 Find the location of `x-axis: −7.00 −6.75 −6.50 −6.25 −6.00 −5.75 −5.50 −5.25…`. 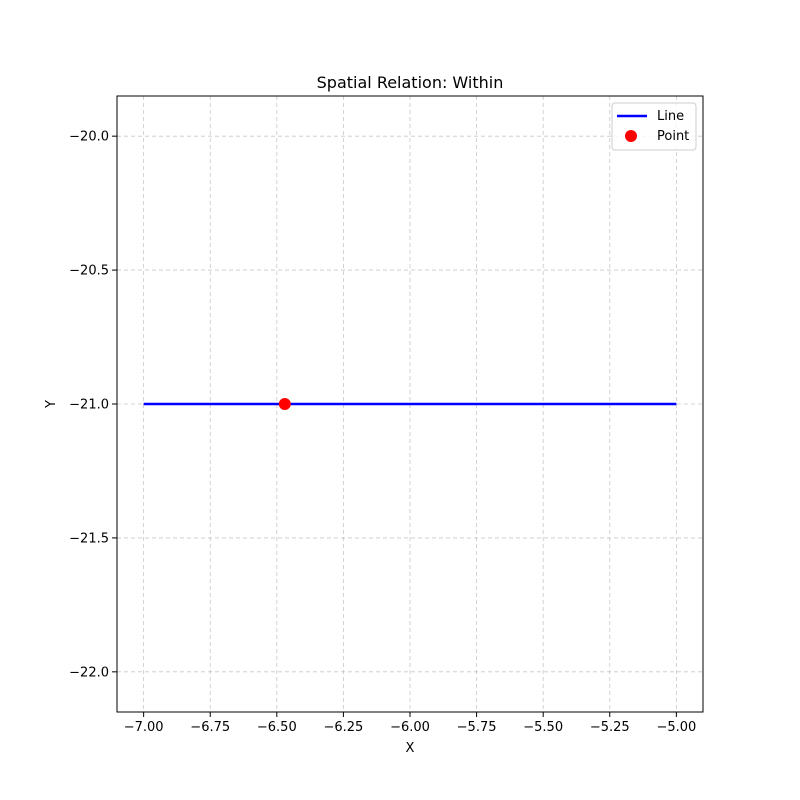

x-axis: −7.00 −6.75 −6.50 −6.25 −6.00 −5.75 −5.50 −5.25… is located at coordinates (410, 723).